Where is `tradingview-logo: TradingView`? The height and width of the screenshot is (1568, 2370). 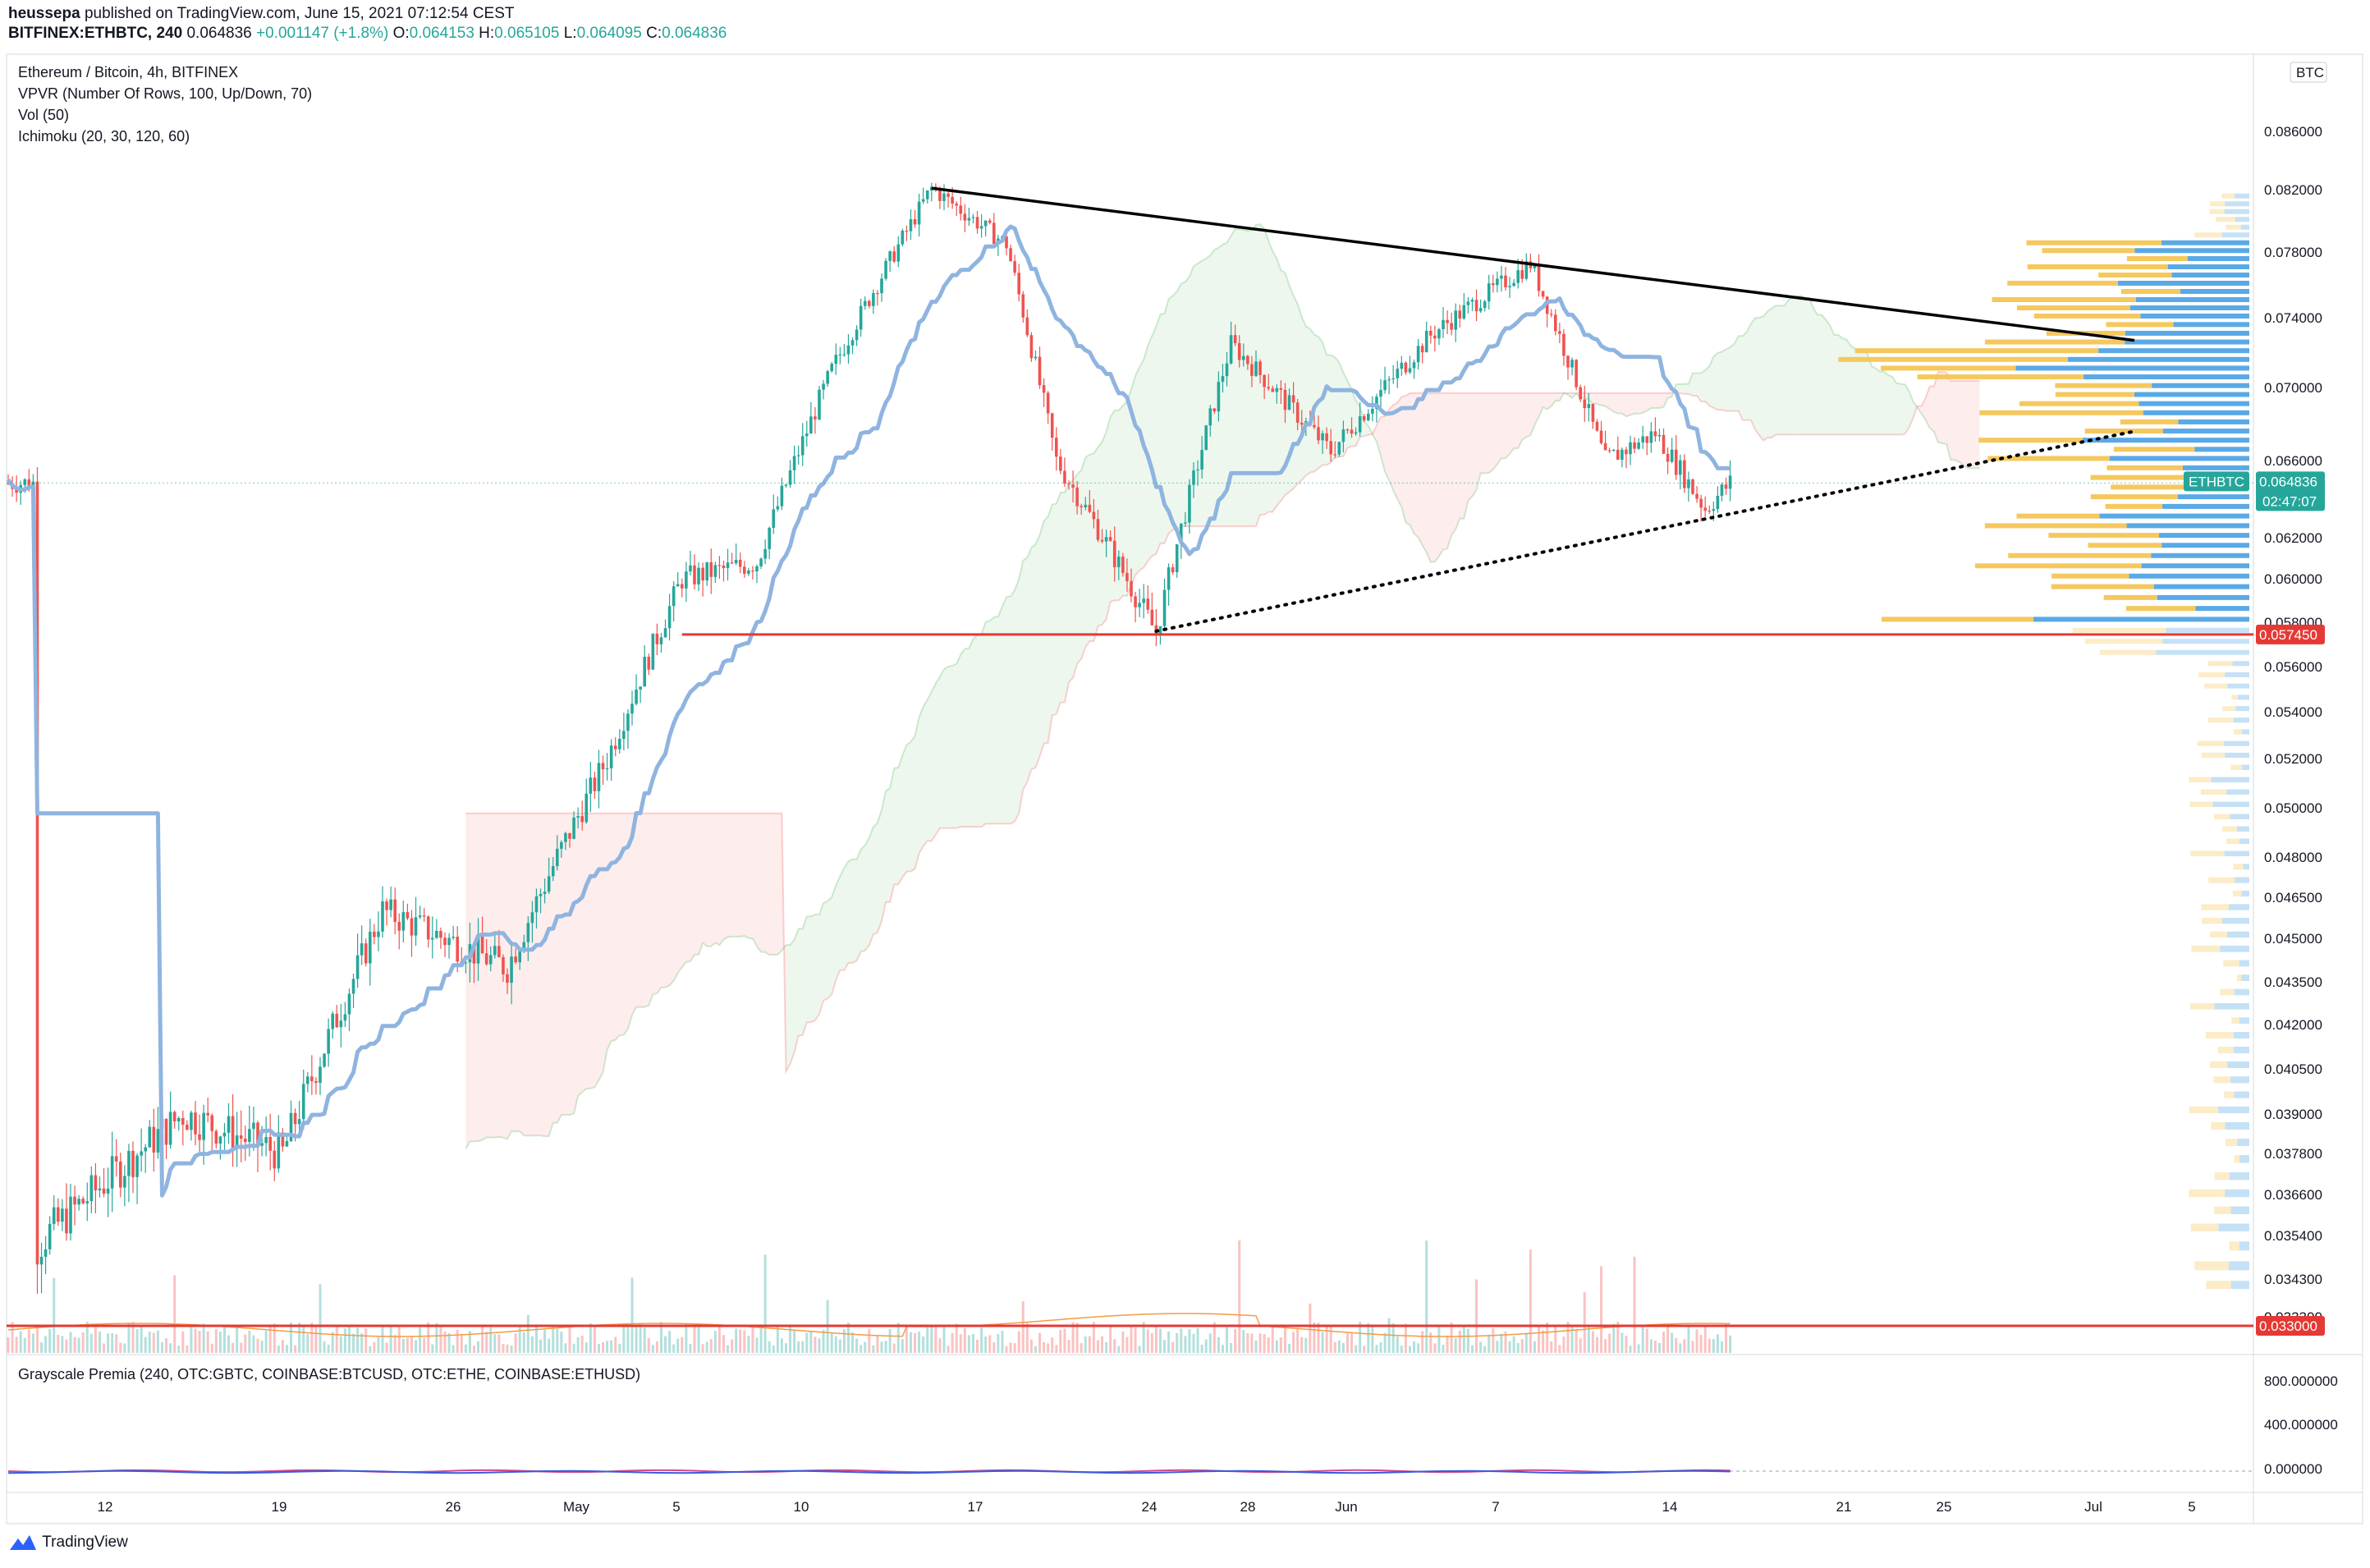 tradingview-logo: TradingView is located at coordinates (68, 1543).